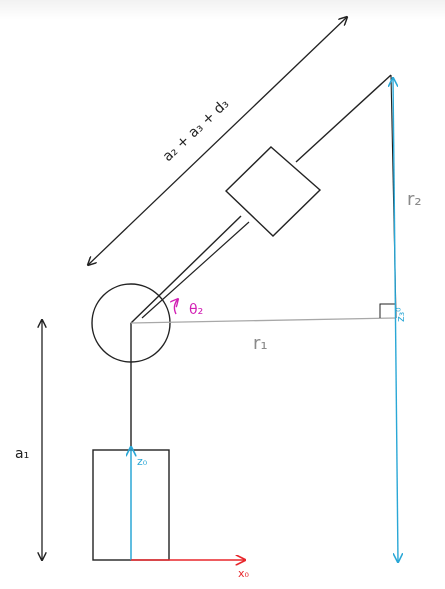 The height and width of the screenshot is (589, 445). What do you see at coordinates (263, 320) in the screenshot?
I see `r1-line` at bounding box center [263, 320].